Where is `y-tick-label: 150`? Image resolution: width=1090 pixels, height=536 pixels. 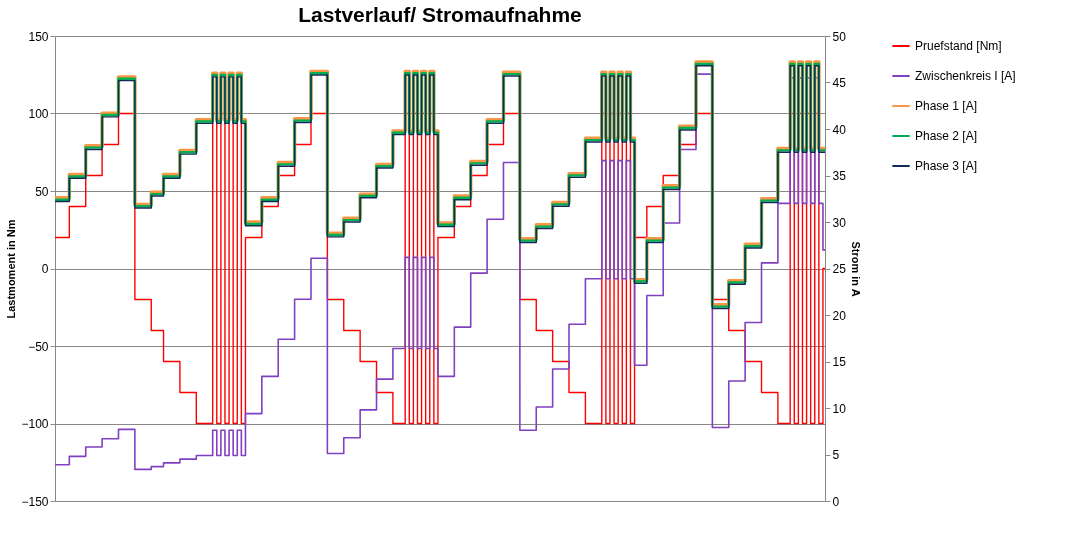 y-tick-label: 150 is located at coordinates (38, 36).